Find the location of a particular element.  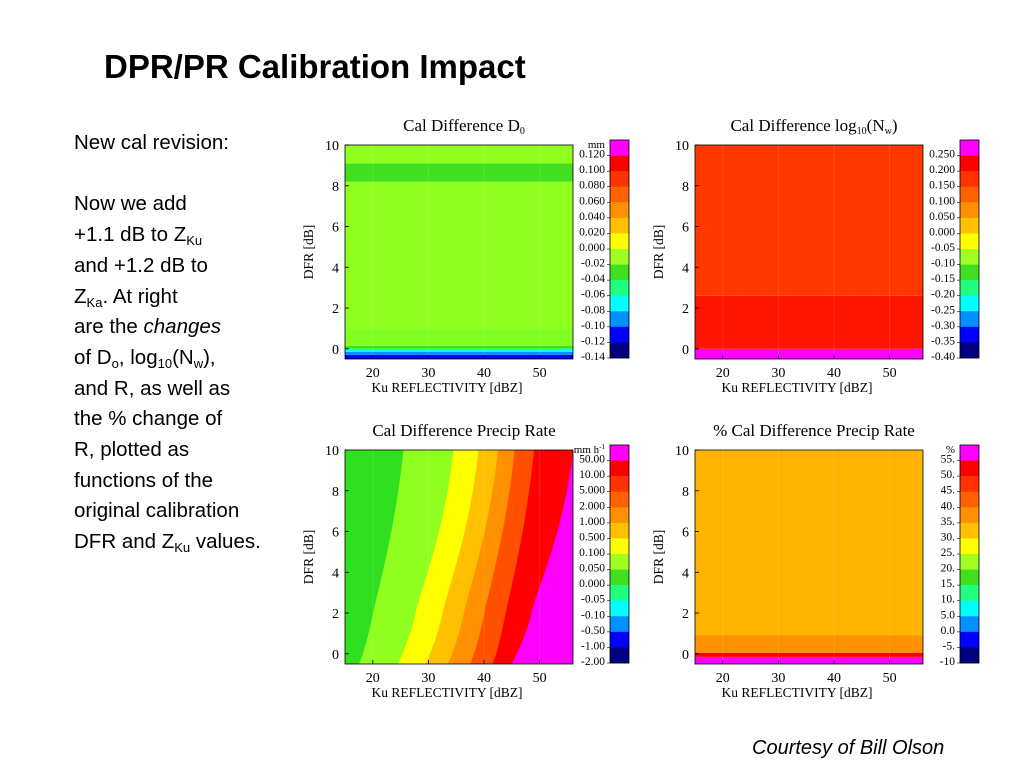

colorbar-label: 10. is located at coordinates (948, 600).